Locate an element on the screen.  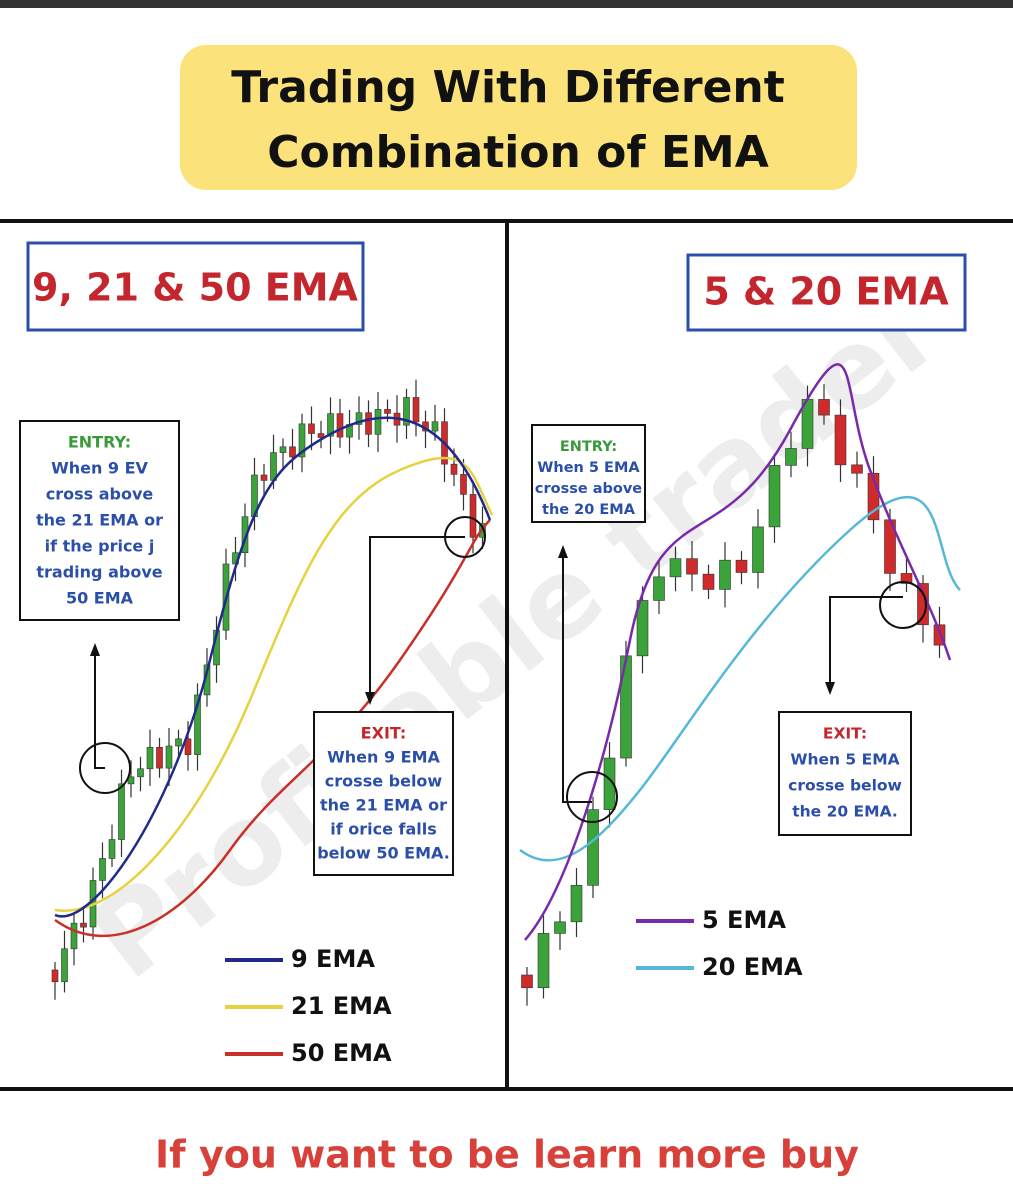
annotation-text: crosse above is located at coordinates (588, 489).